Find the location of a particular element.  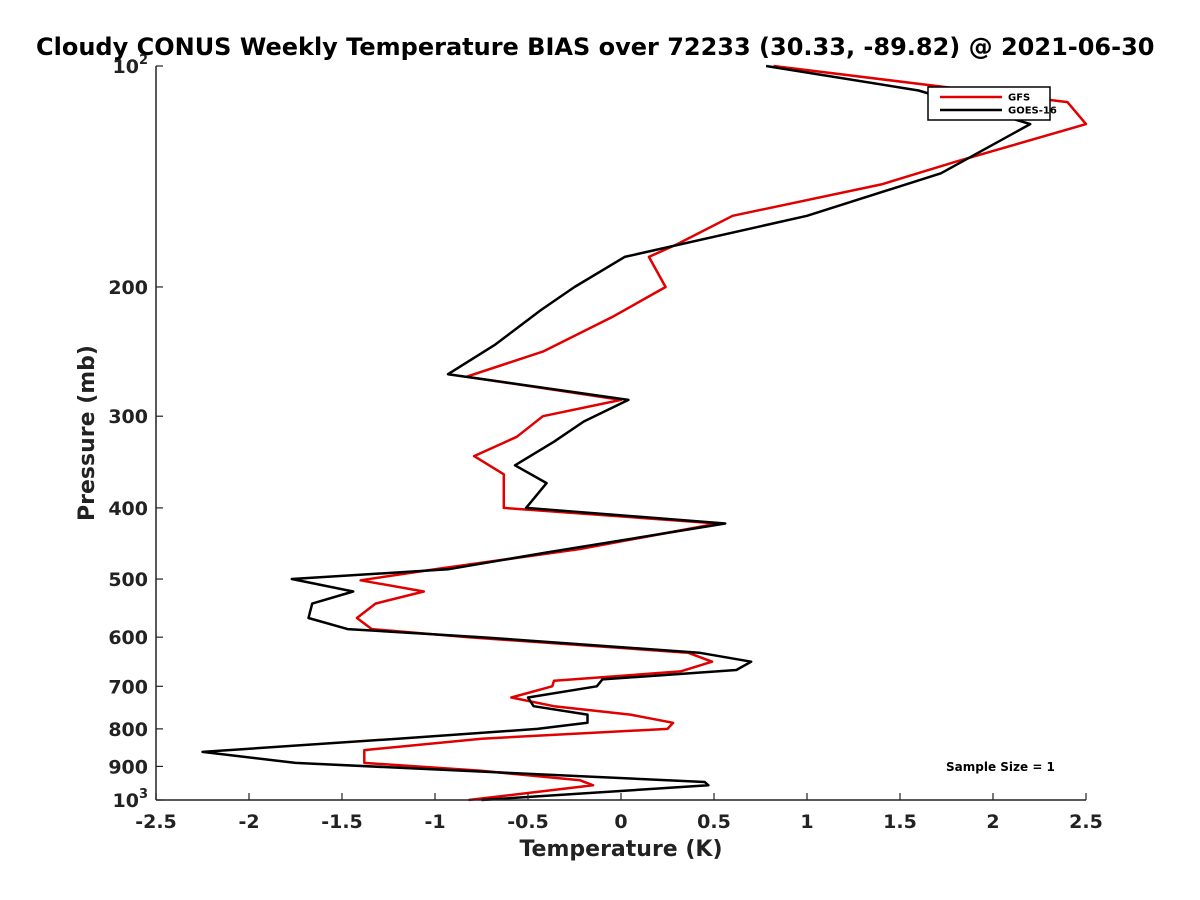

x-tick-label: 2 is located at coordinates (992, 822).